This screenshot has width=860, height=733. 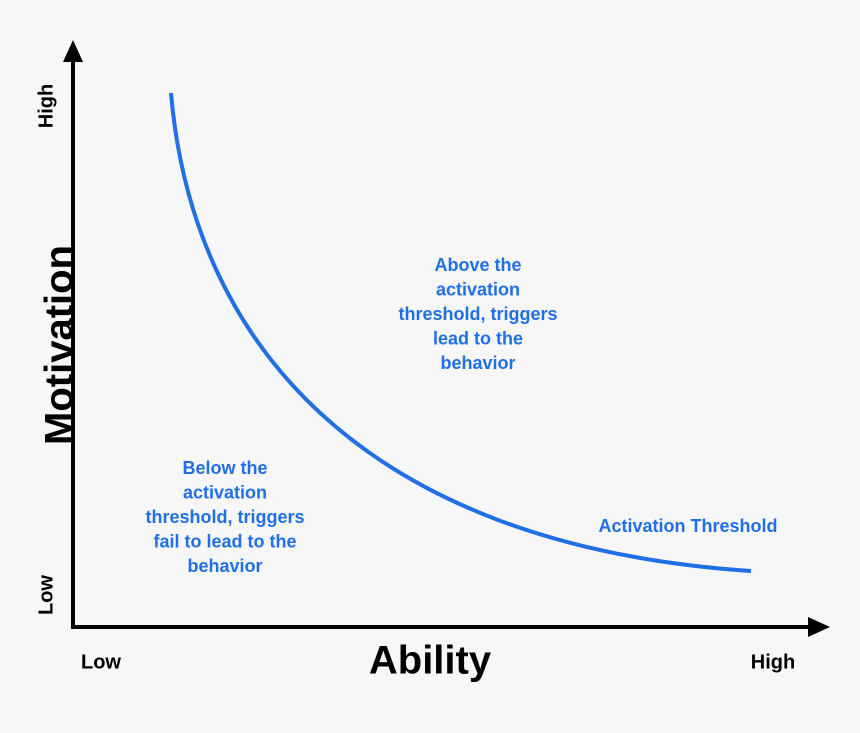 I want to click on x-arrow, so click(x=819, y=627).